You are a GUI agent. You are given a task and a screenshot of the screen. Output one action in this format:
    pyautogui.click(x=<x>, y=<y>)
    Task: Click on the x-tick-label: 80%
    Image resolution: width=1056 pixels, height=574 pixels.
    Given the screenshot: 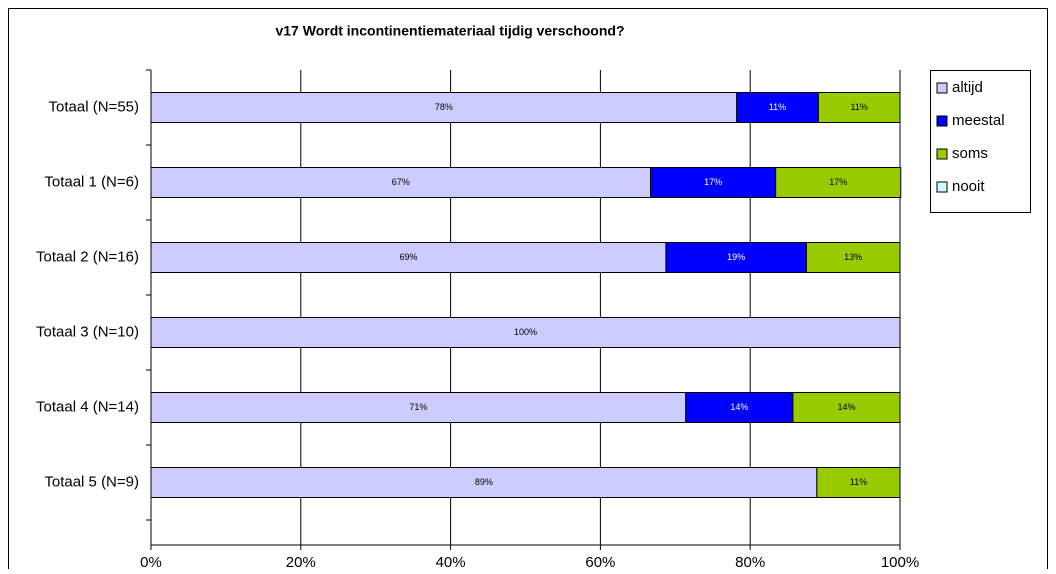 What is the action you would take?
    pyautogui.click(x=750, y=561)
    